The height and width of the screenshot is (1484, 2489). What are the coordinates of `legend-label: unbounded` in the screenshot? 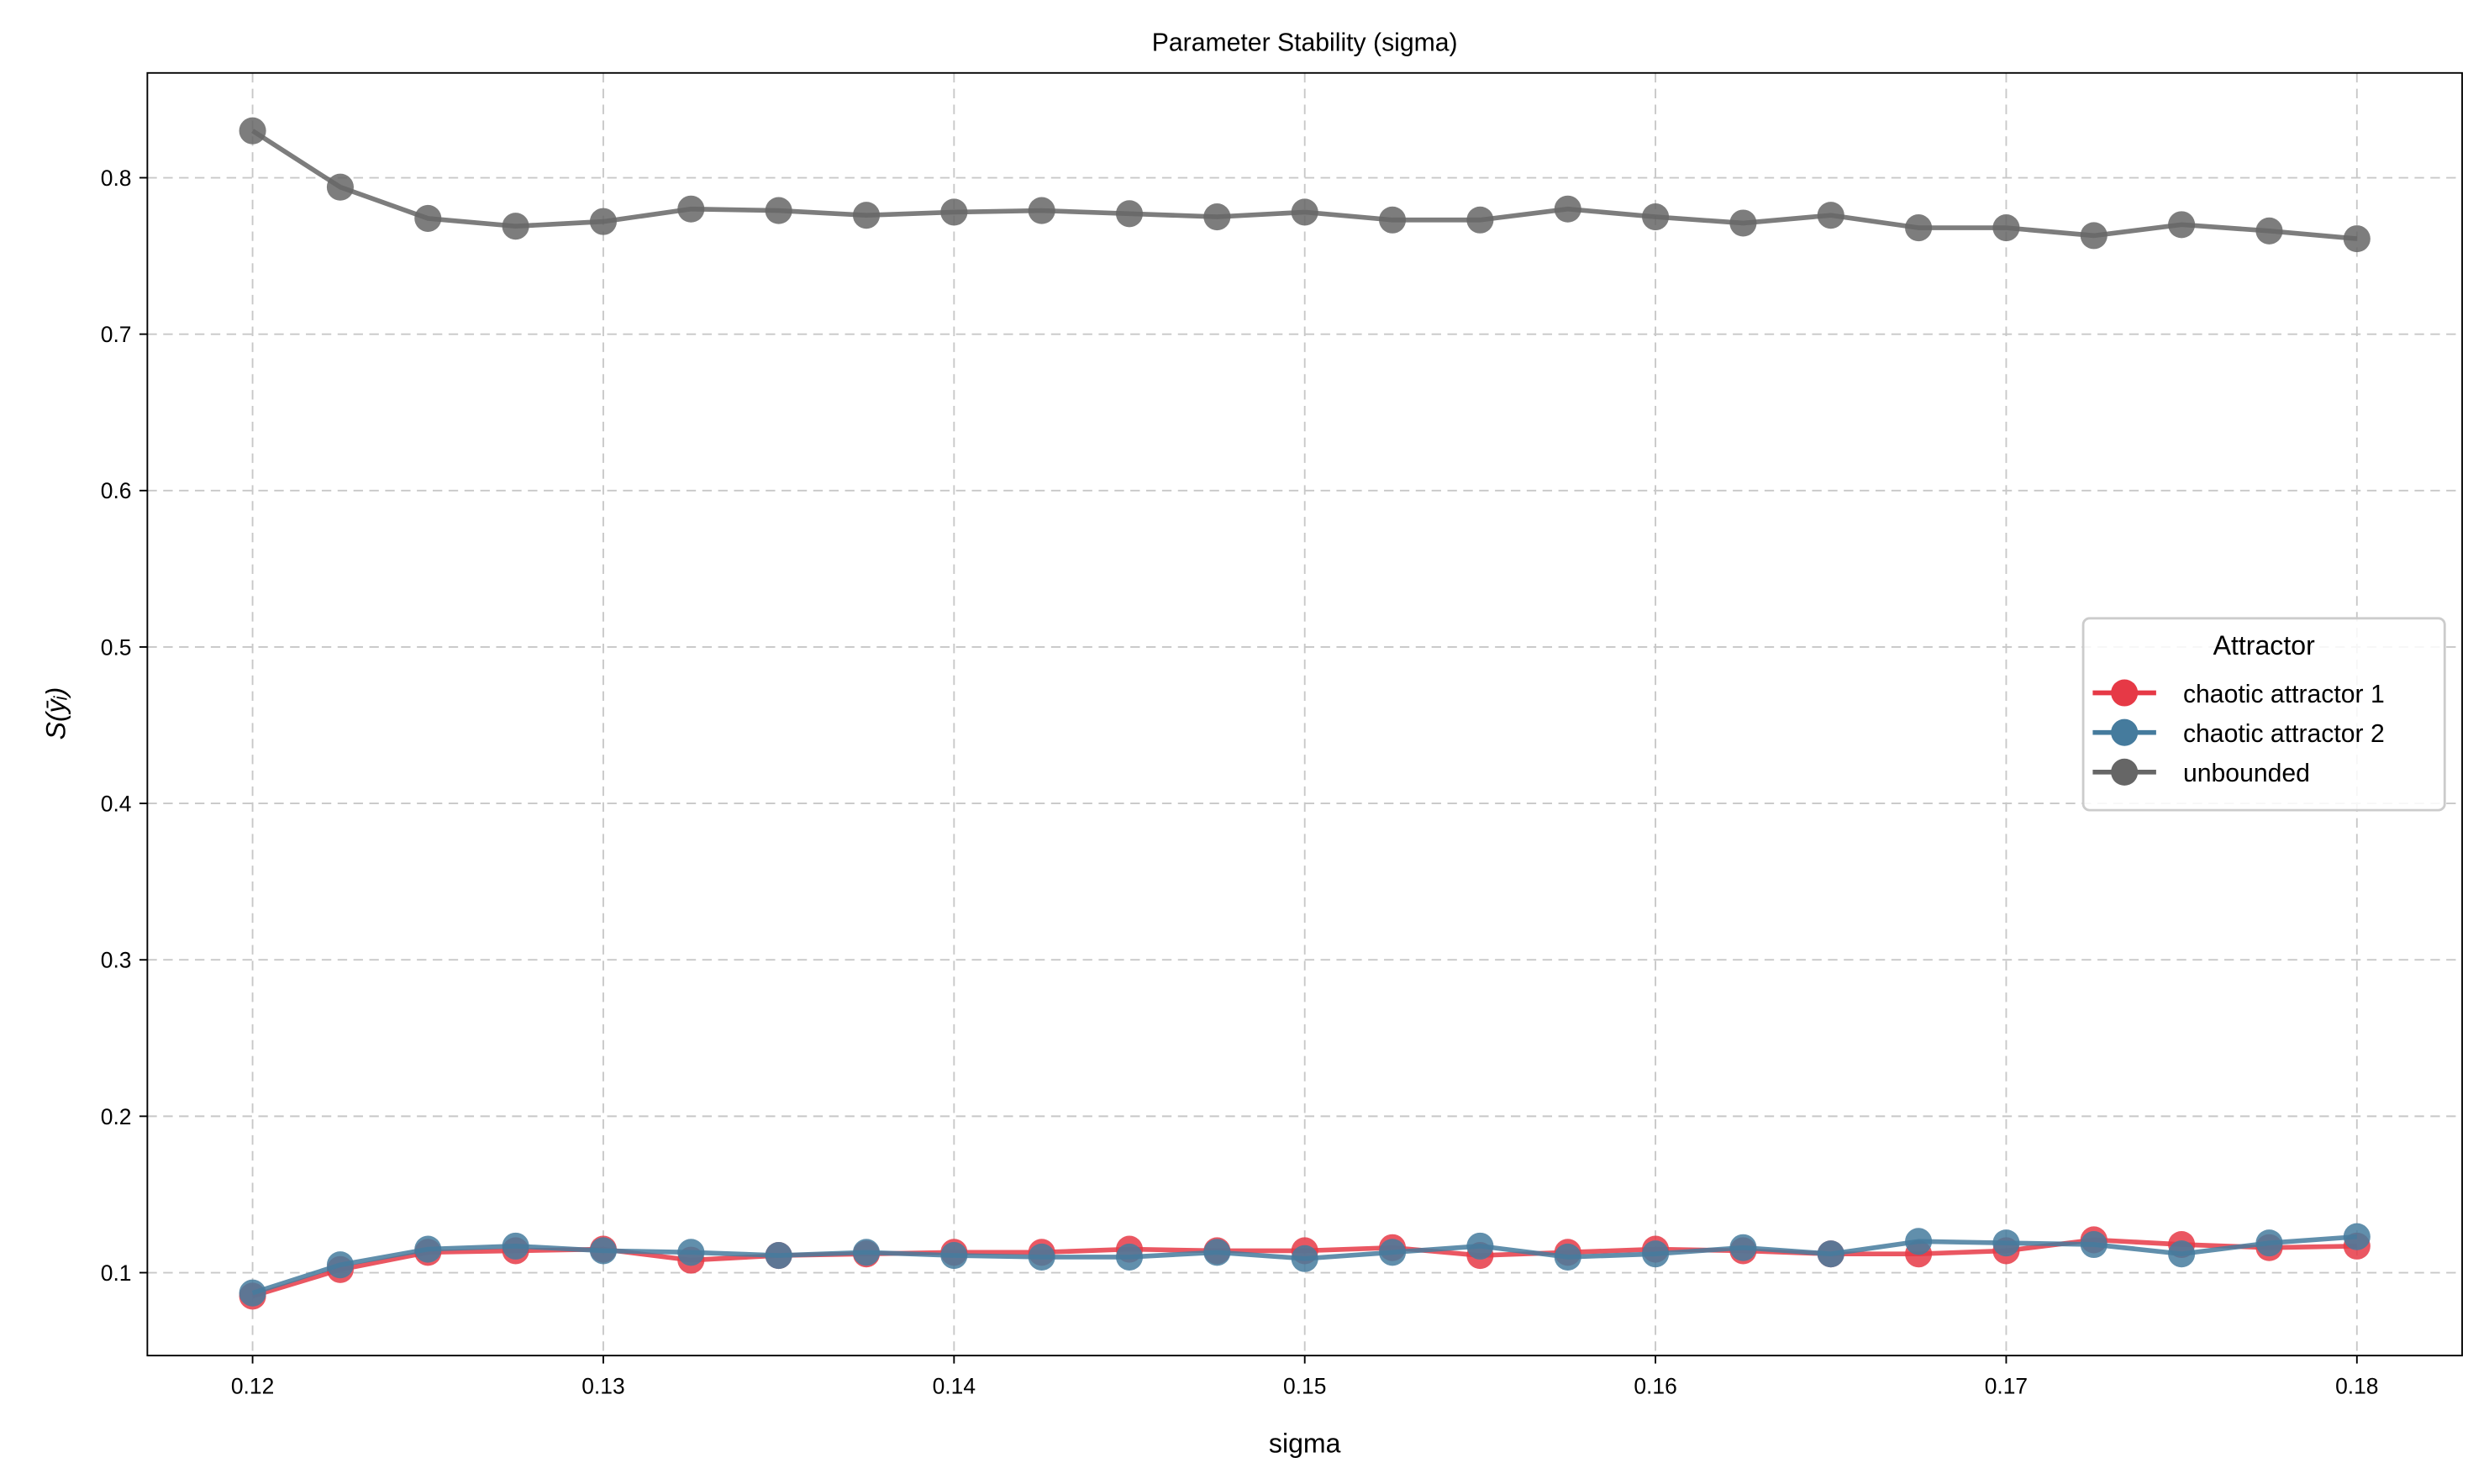 It's located at (2246, 773).